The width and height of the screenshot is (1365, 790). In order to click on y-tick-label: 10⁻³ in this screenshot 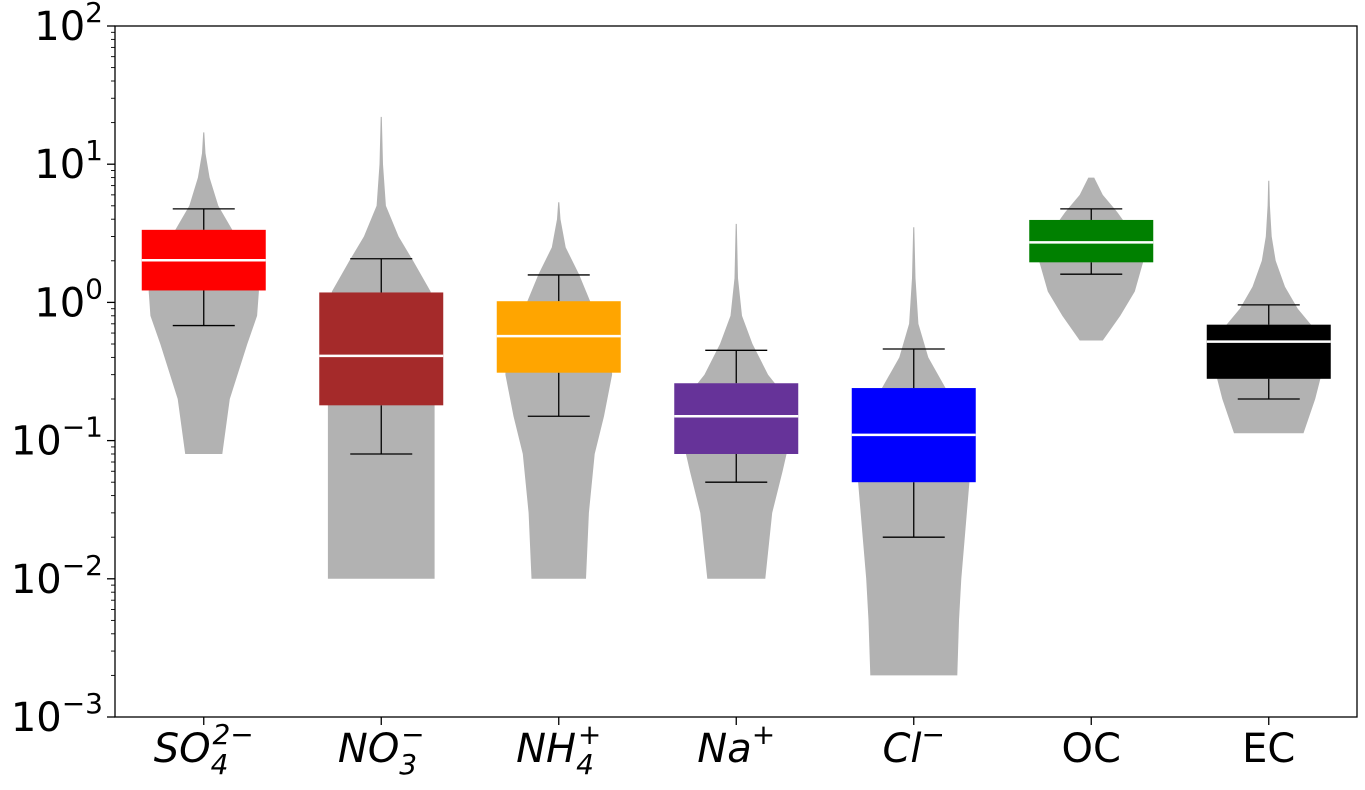, I will do `click(57, 714)`.